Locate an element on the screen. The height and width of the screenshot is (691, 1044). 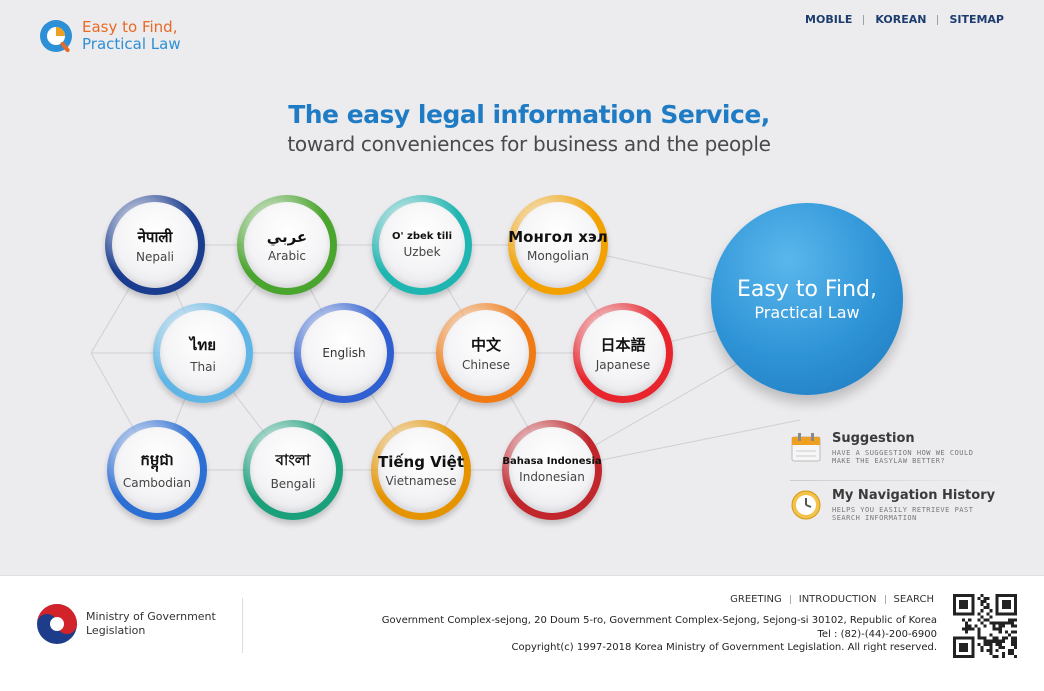
language-english-label: Indonesian is located at coordinates (552, 477).